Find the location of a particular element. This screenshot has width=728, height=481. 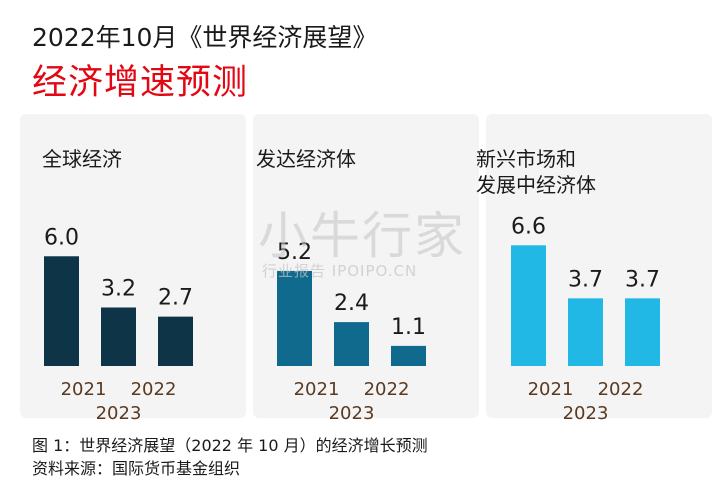

year-label-advanced-2023: 2023 is located at coordinates (352, 413).